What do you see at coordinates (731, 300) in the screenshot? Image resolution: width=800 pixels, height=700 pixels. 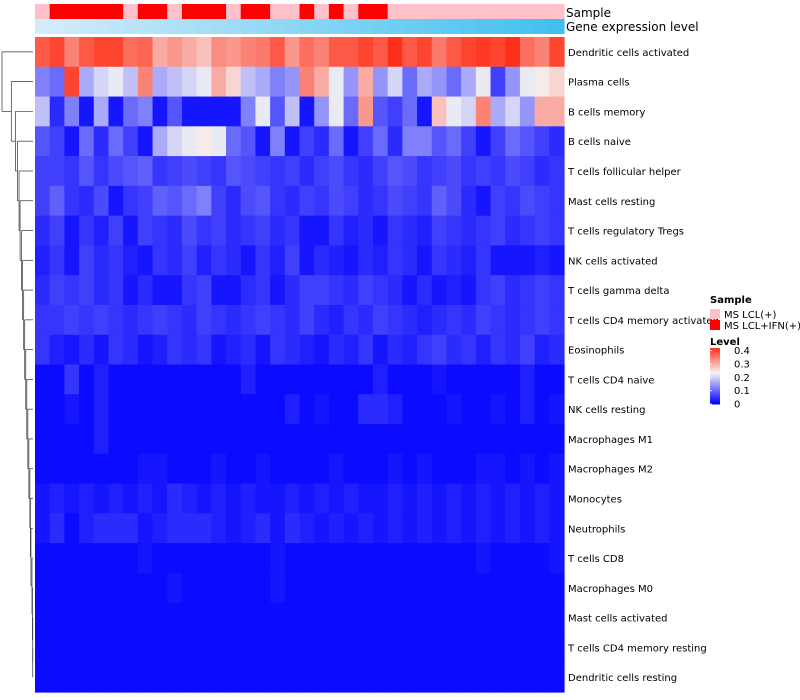 I see `sample-legend-title: Sample` at bounding box center [731, 300].